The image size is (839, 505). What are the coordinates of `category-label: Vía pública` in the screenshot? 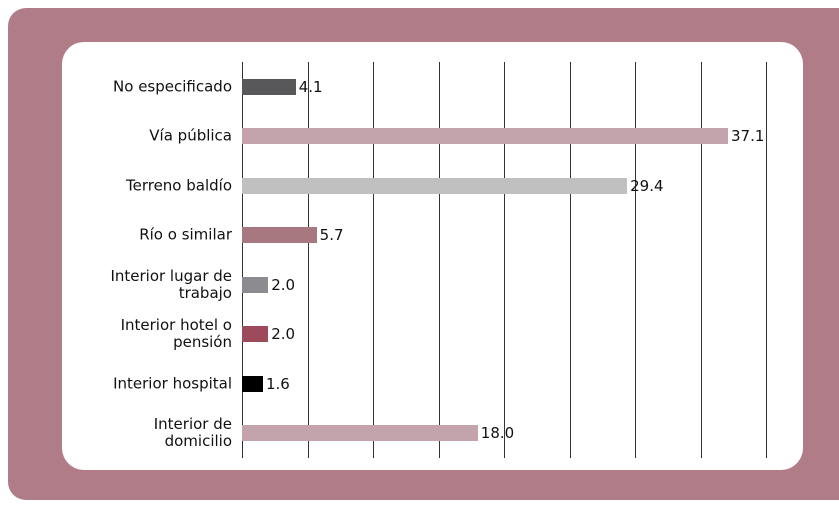 It's located at (190, 135).